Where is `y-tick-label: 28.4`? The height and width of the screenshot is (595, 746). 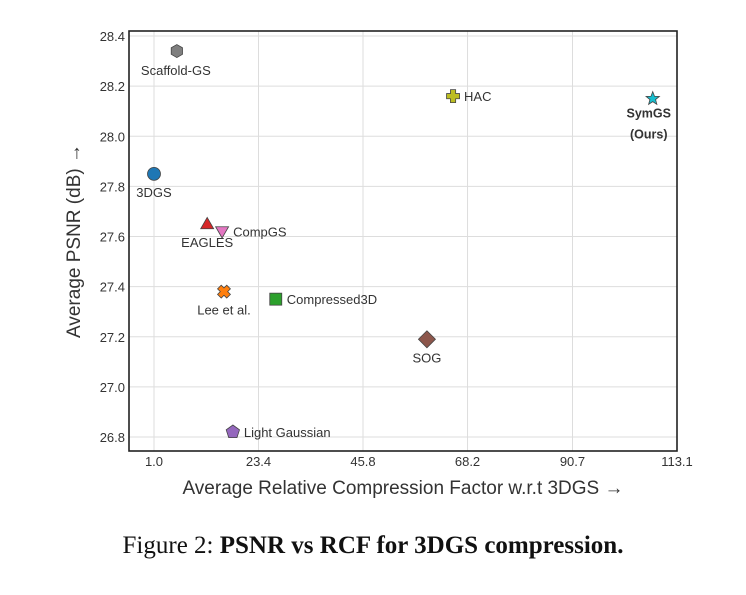
y-tick-label: 28.4 is located at coordinates (112, 36).